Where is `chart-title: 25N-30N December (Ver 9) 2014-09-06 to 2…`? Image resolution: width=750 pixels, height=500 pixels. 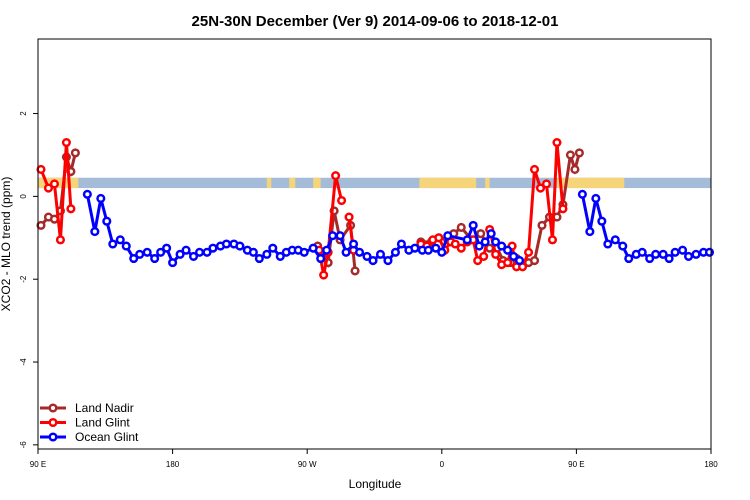 chart-title: 25N-30N December (Ver 9) 2014-09-06 to 2… is located at coordinates (375, 21).